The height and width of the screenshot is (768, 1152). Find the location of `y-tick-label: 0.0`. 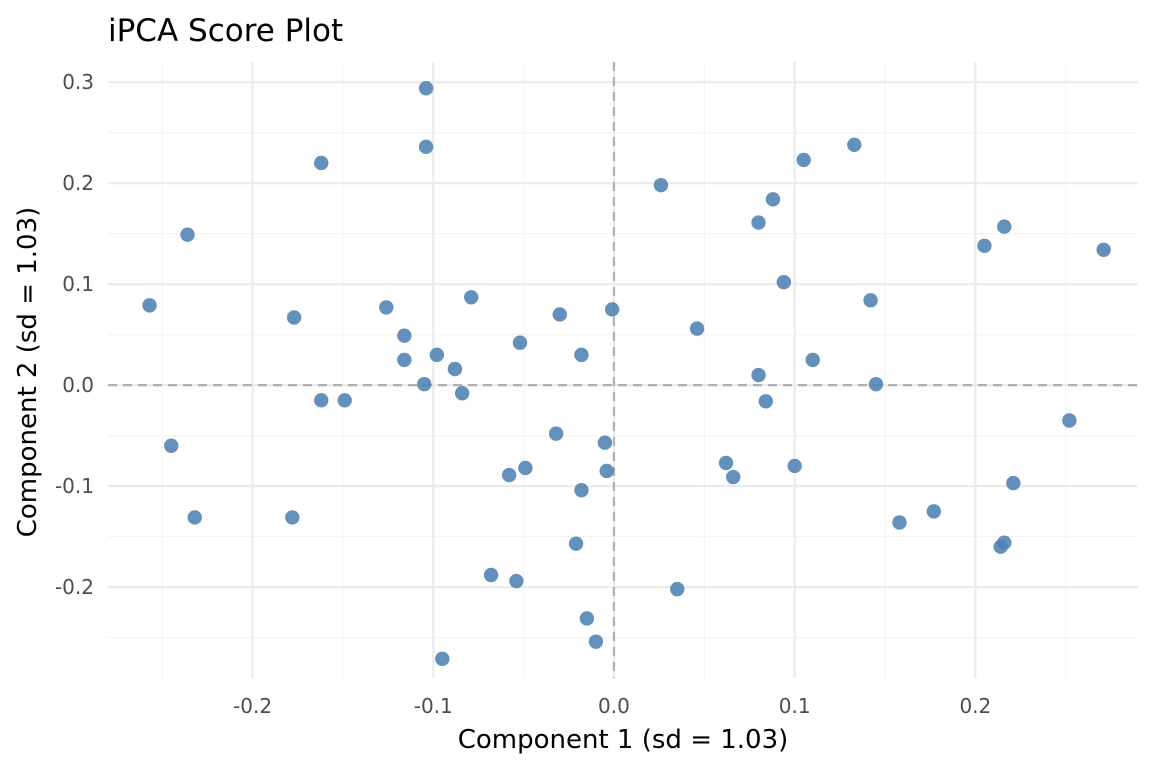

y-tick-label: 0.0 is located at coordinates (78, 385).